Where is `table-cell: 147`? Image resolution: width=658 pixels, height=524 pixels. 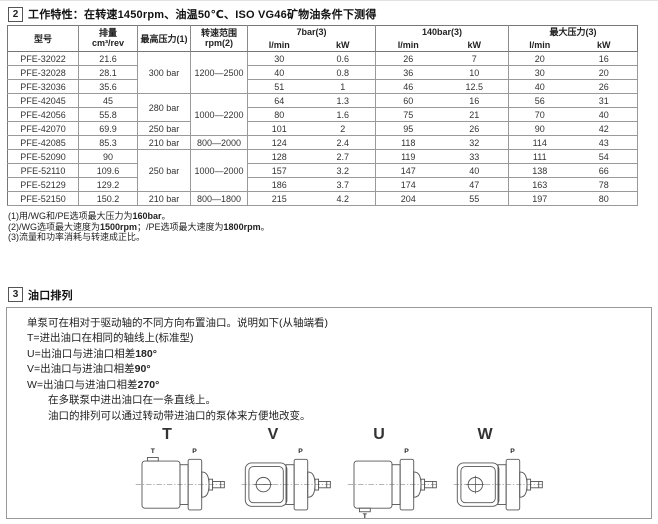
table-cell: 147 is located at coordinates (408, 170).